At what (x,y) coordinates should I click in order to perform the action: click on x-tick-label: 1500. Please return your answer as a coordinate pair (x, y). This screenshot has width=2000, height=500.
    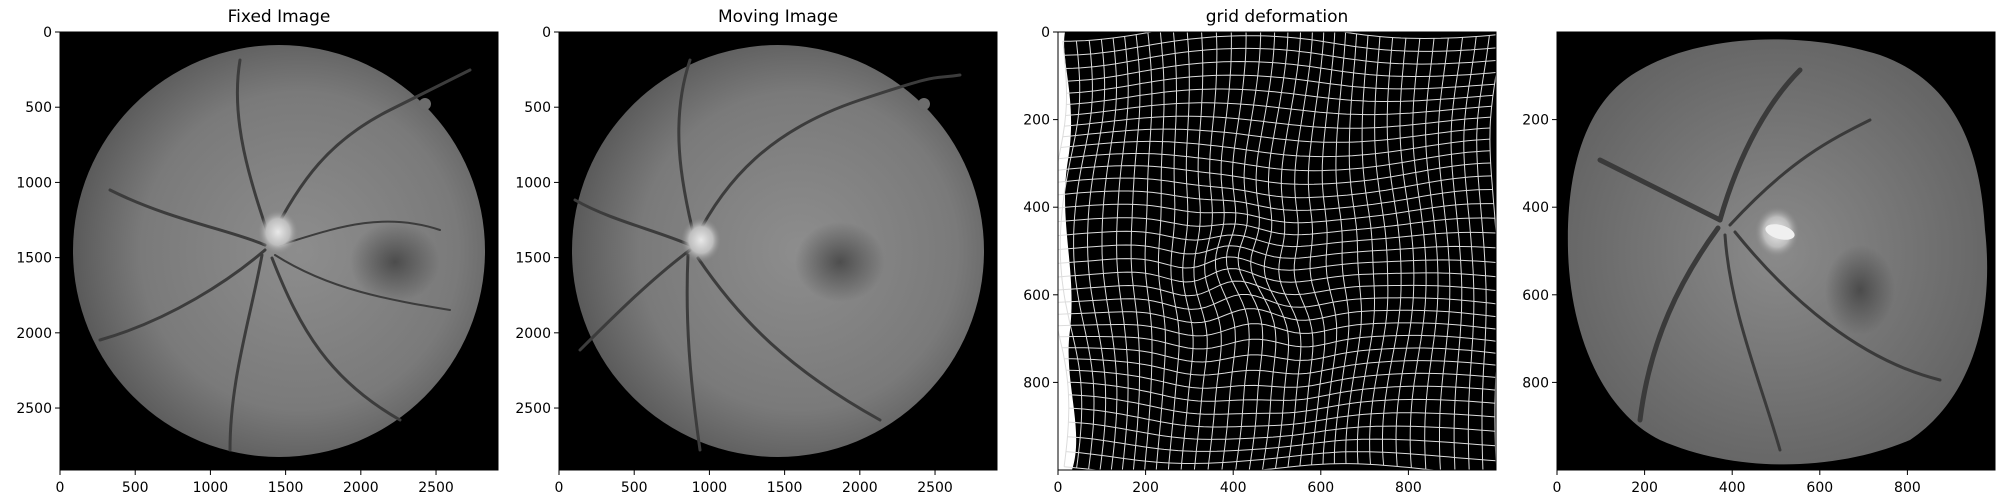
    Looking at the image, I should click on (286, 488).